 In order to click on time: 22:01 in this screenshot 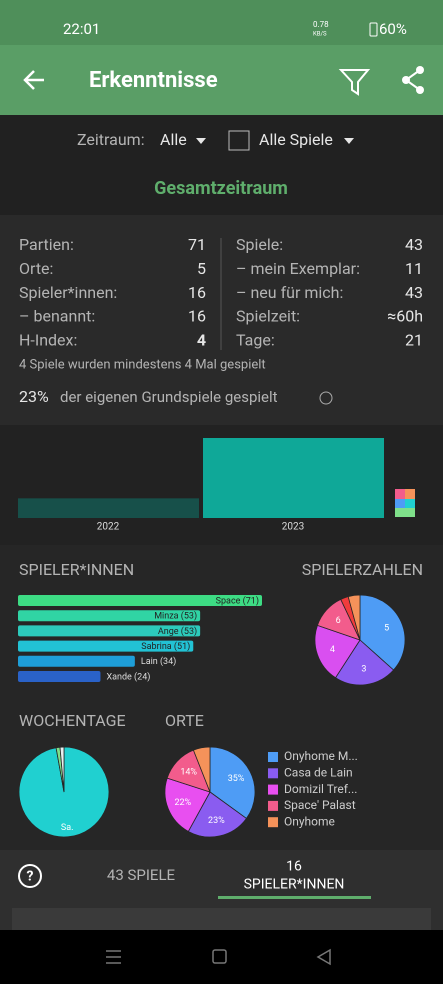, I will do `click(81, 29)`.